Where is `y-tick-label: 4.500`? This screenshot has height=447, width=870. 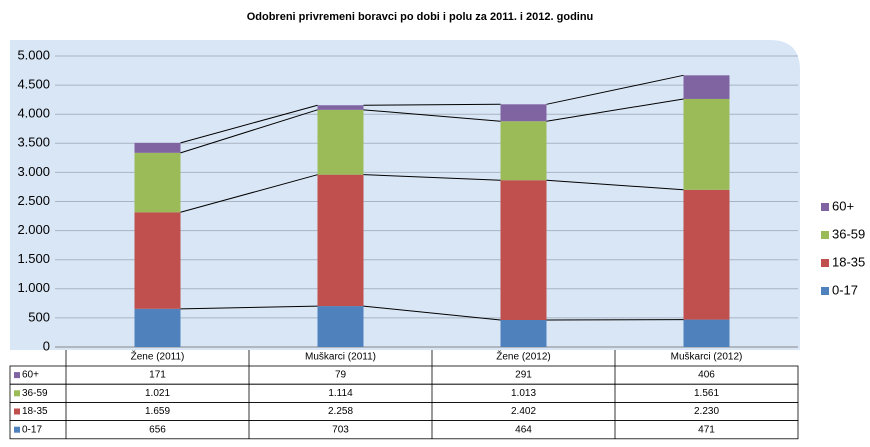 y-tick-label: 4.500 is located at coordinates (33, 84).